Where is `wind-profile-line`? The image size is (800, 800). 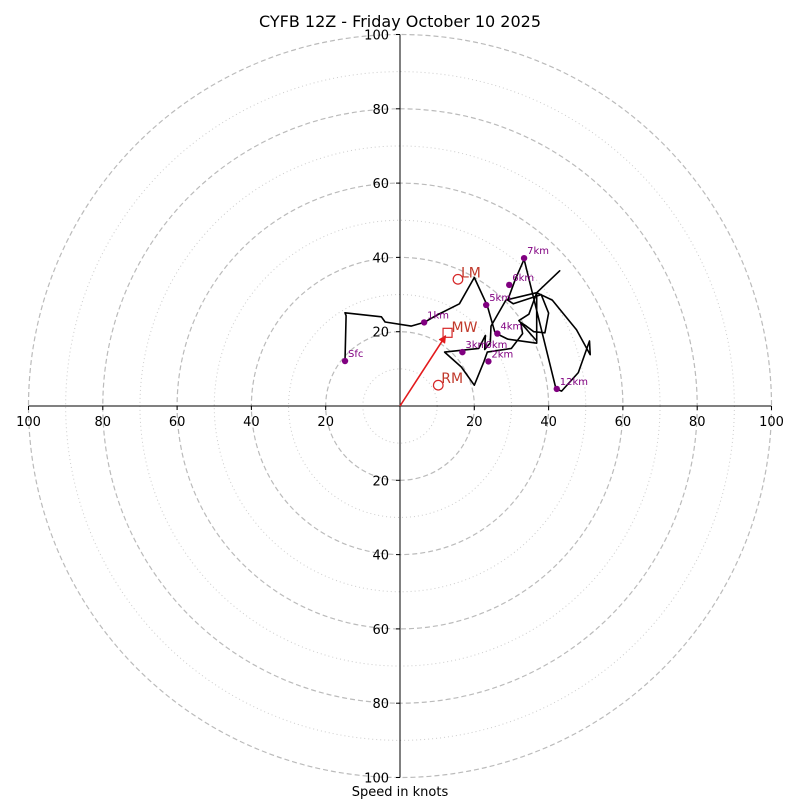
wind-profile-line is located at coordinates (468, 325).